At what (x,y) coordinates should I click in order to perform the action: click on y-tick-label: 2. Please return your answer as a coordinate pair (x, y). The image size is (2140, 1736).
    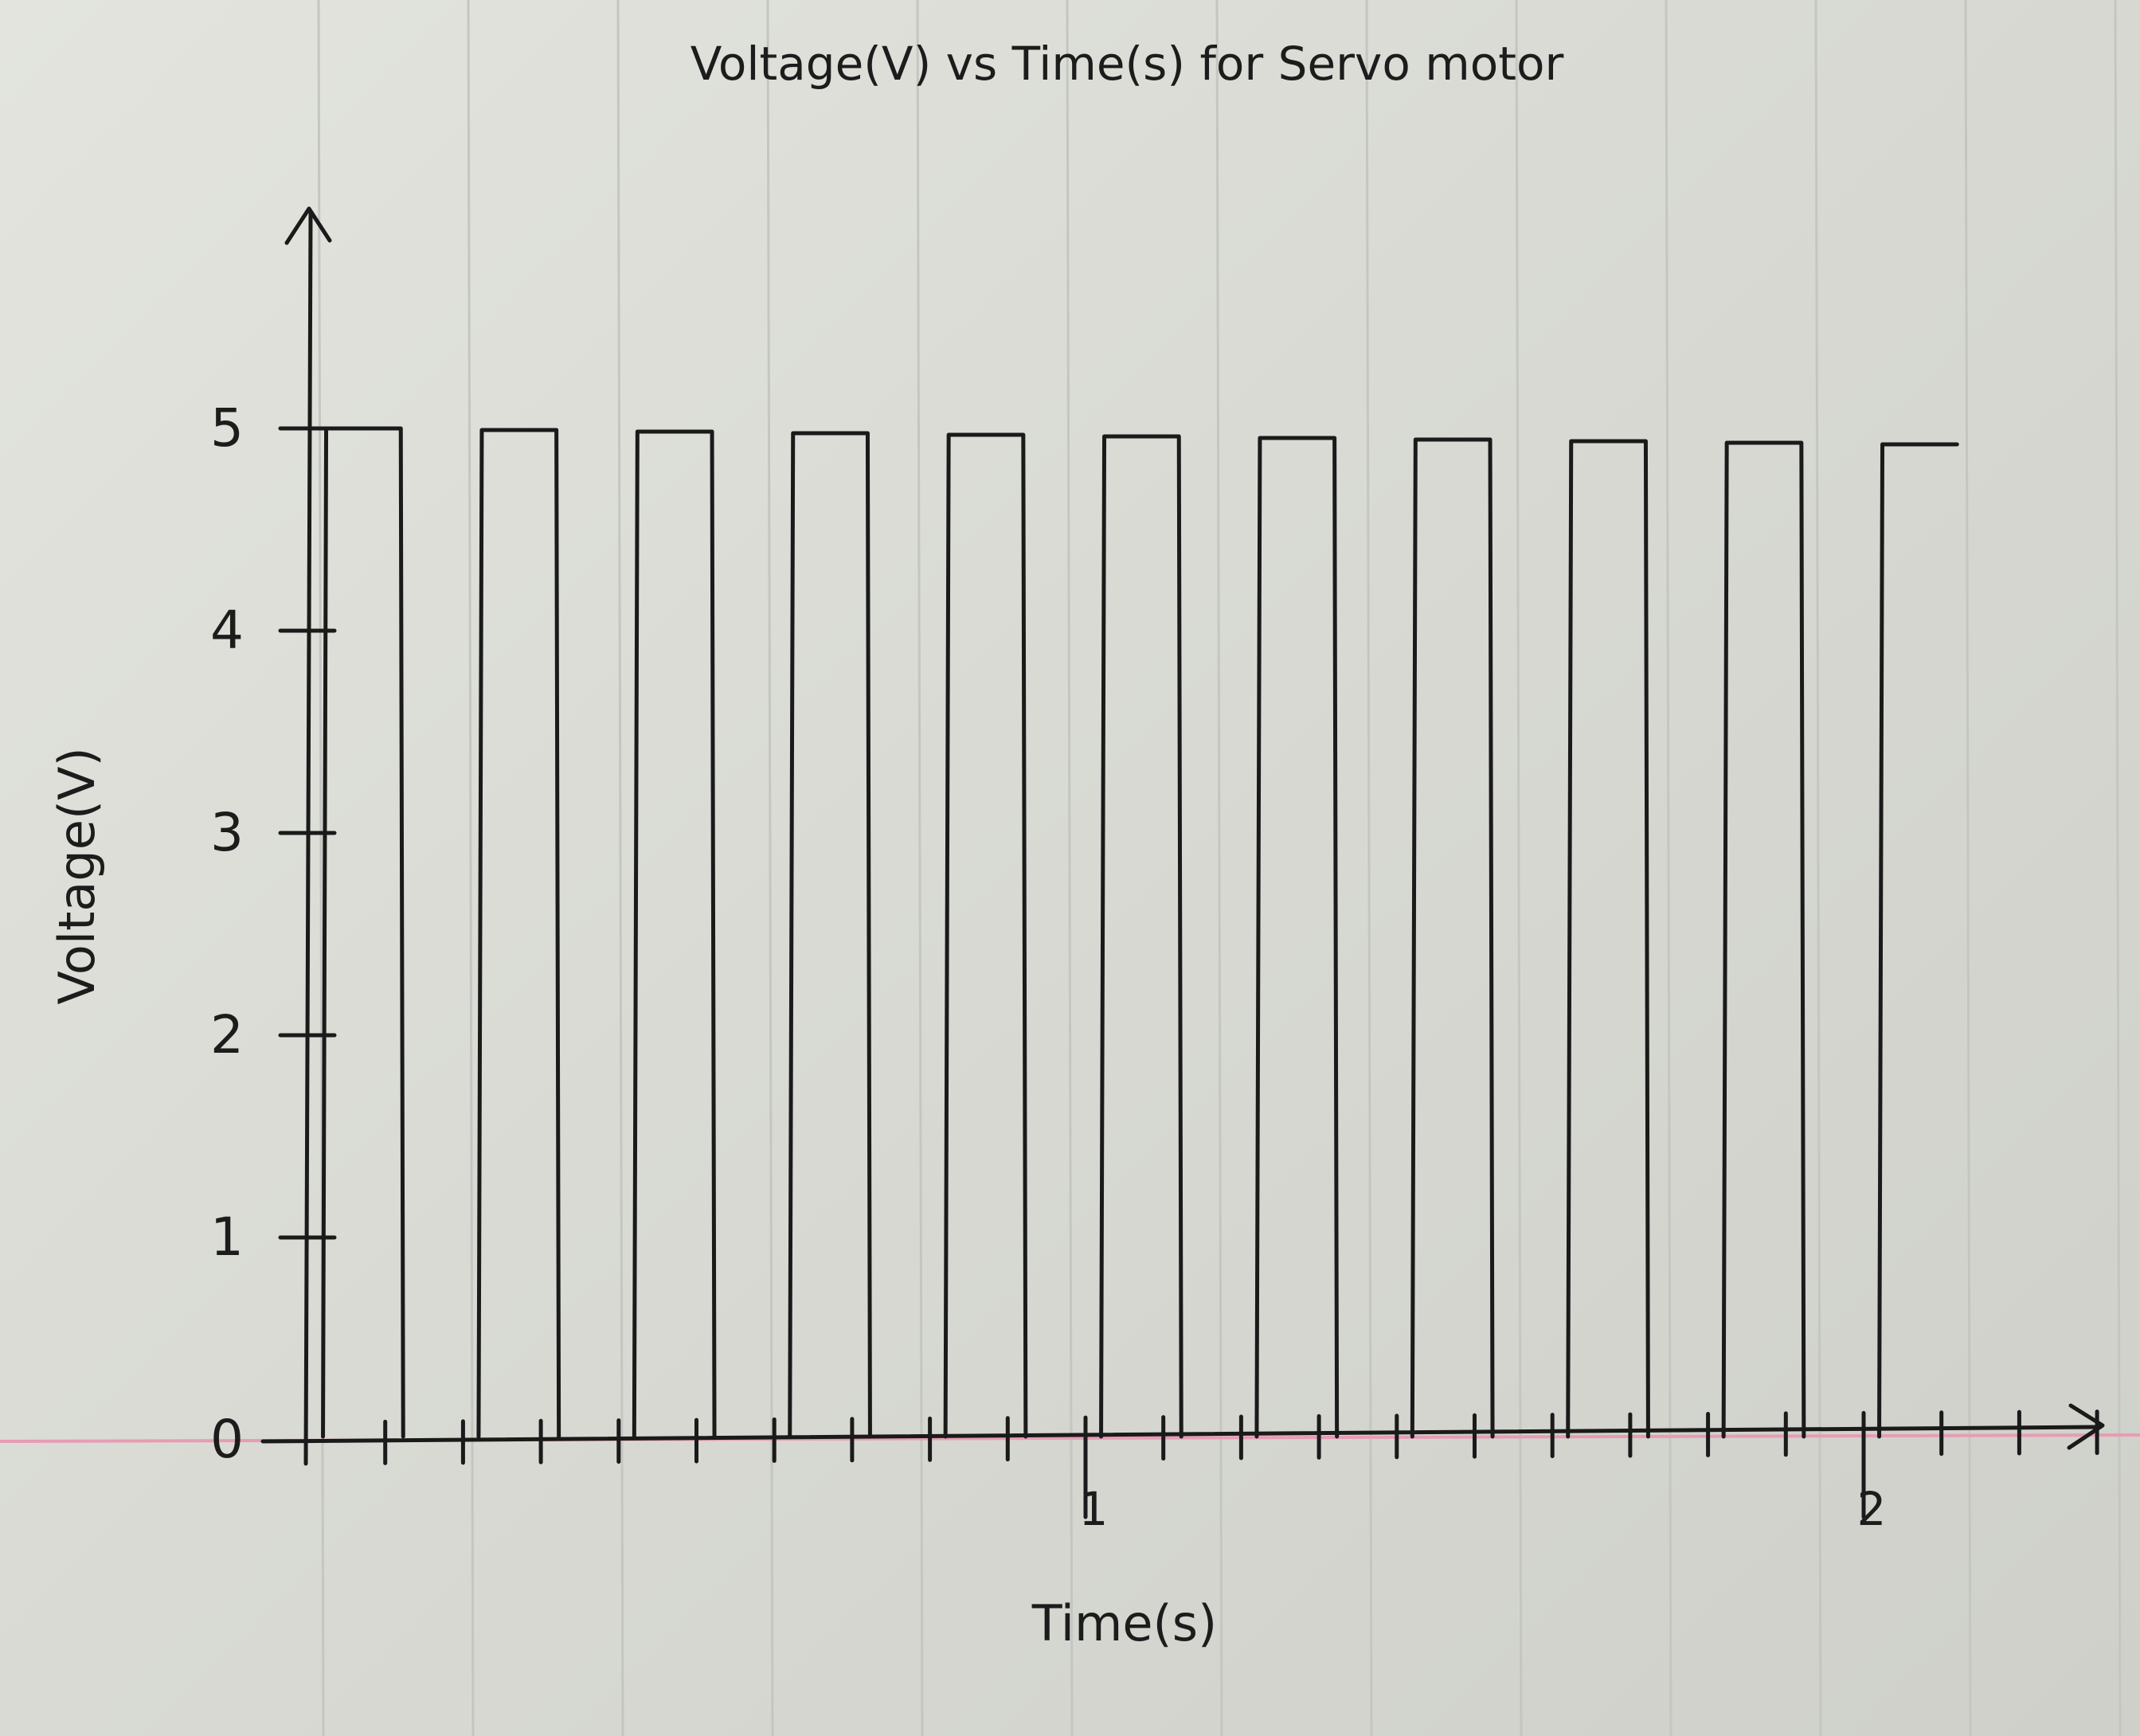
    Looking at the image, I should click on (227, 1035).